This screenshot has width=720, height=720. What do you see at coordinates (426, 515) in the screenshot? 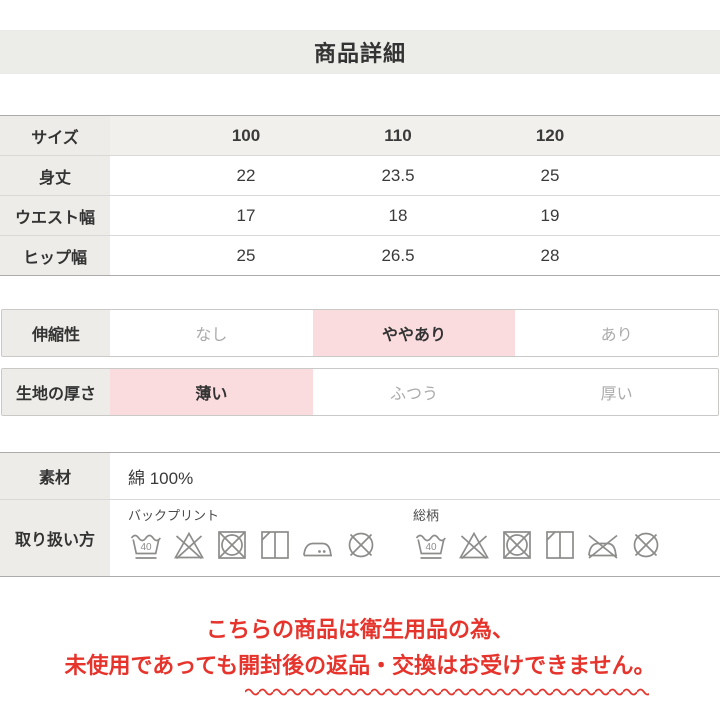
I see `care-caption: 総柄` at bounding box center [426, 515].